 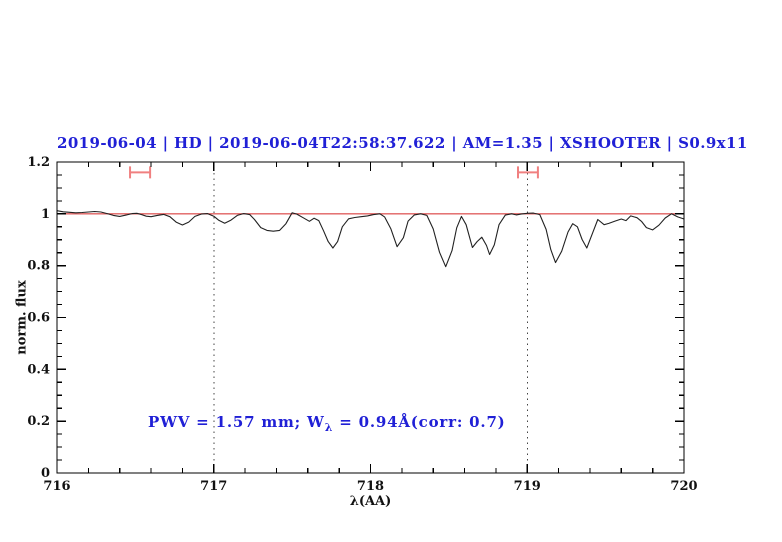 What do you see at coordinates (38, 318) in the screenshot?
I see `y-tick-label: 0.6` at bounding box center [38, 318].